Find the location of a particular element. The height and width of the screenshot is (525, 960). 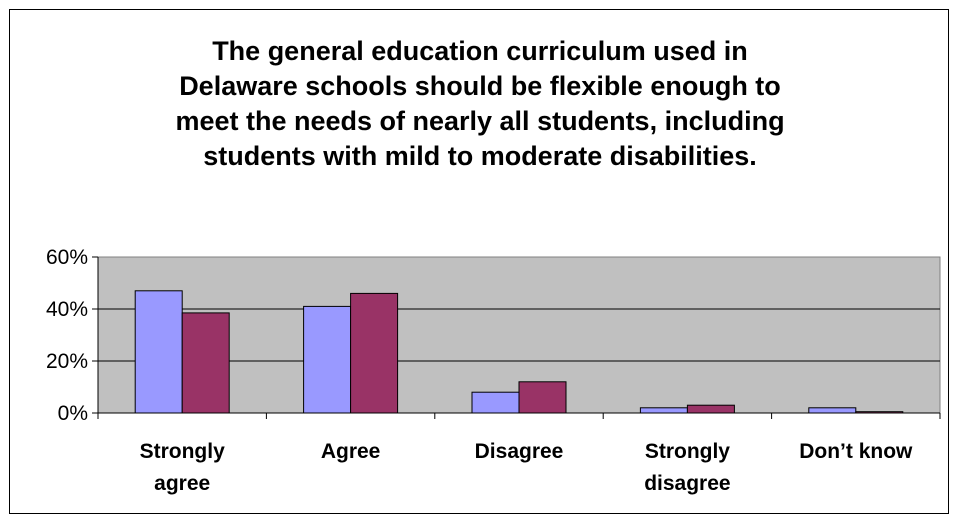

x-category-label: Strongly disagree is located at coordinates (687, 467).